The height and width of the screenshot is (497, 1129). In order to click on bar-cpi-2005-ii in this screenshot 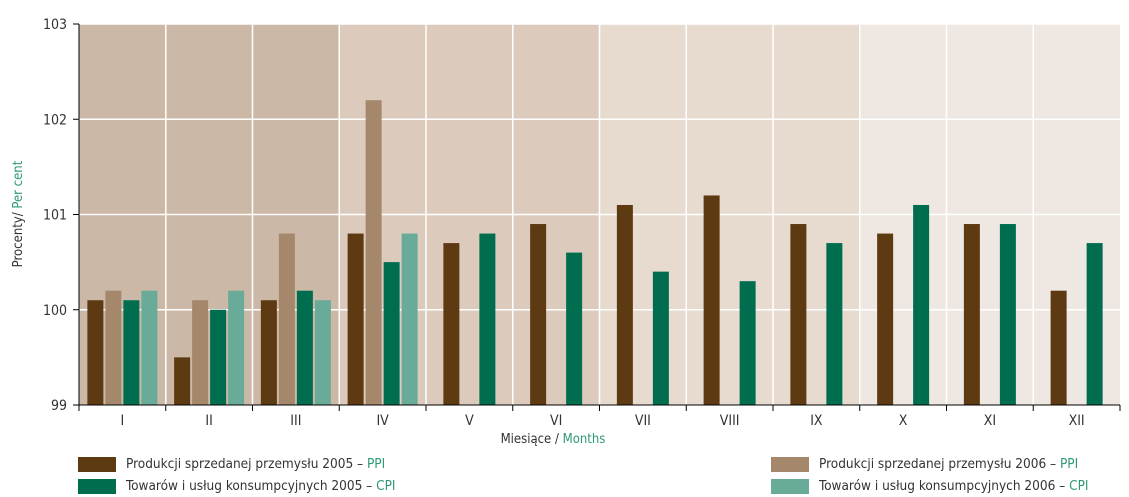, I will do `click(218, 357)`.